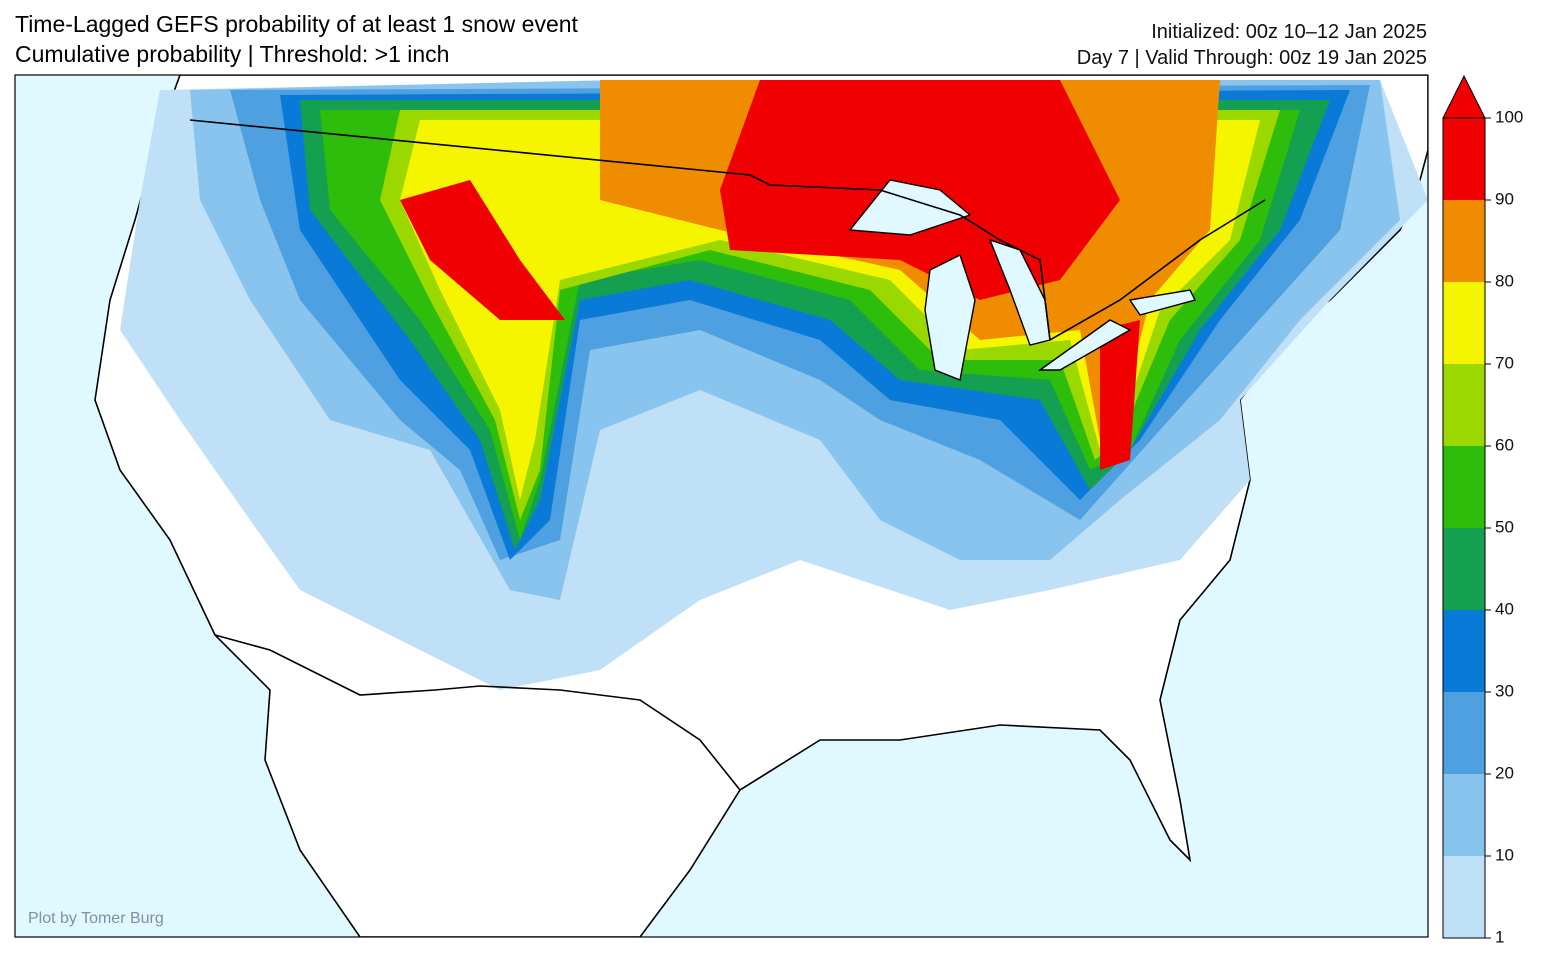 The image size is (1550, 963). What do you see at coordinates (1464, 96) in the screenshot?
I see `colorbar-extend` at bounding box center [1464, 96].